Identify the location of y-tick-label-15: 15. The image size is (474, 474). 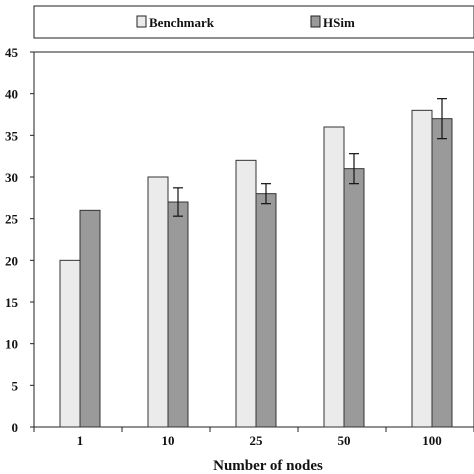
(12, 302).